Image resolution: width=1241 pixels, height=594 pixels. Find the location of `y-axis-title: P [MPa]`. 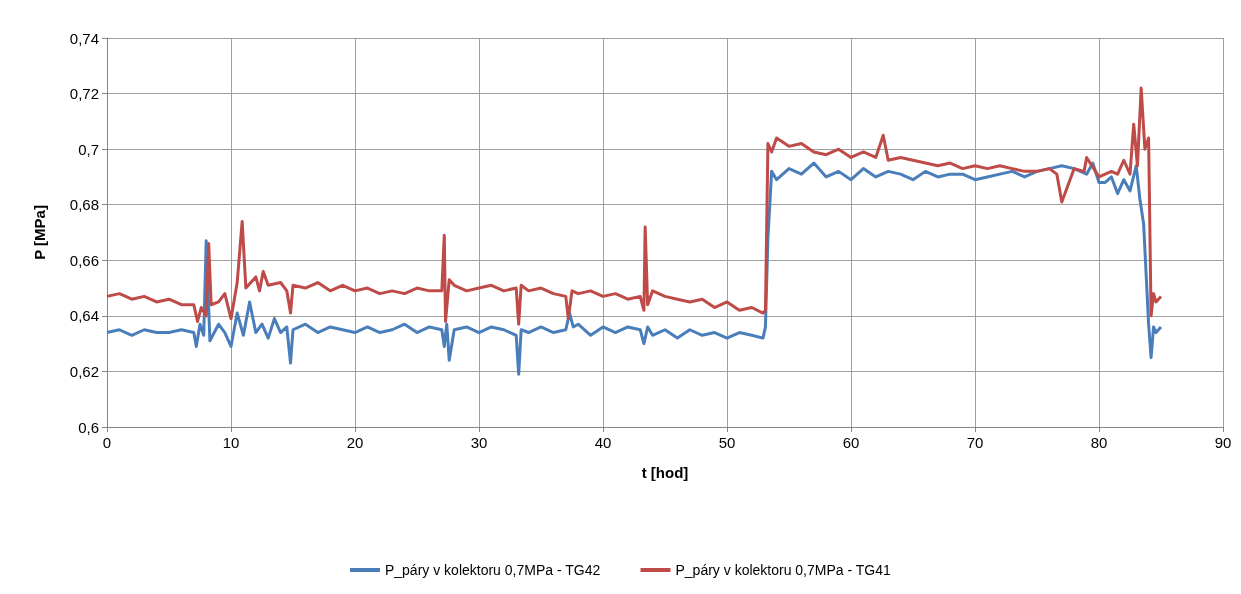

y-axis-title: P [MPa] is located at coordinates (39, 232).